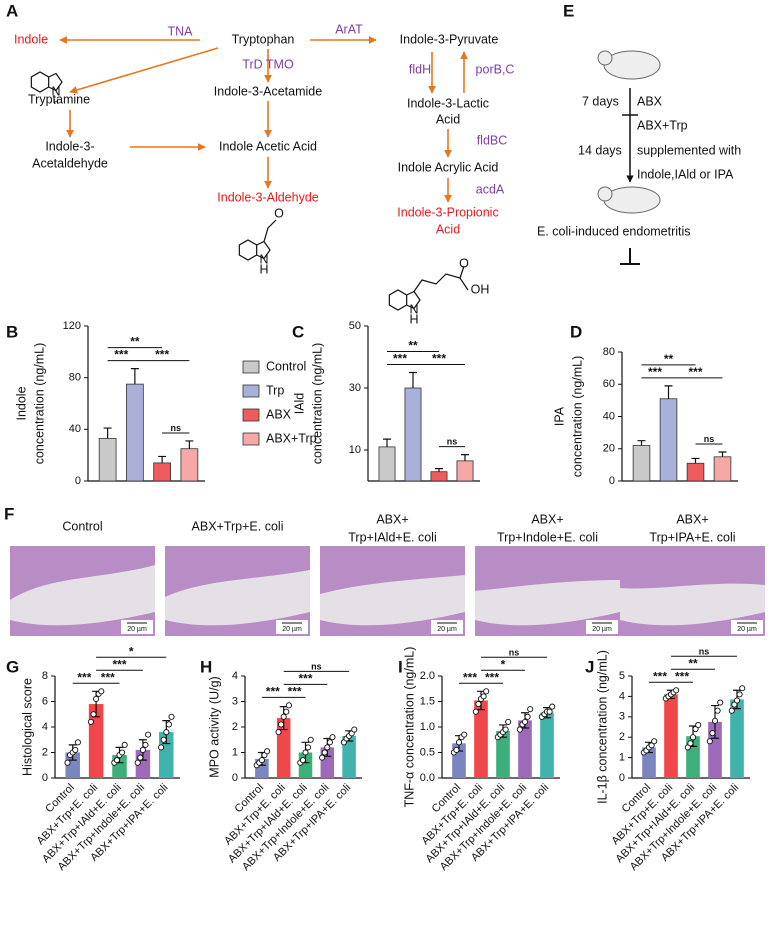  What do you see at coordinates (263, 259) in the screenshot?
I see `pathway-text: N` at bounding box center [263, 259].